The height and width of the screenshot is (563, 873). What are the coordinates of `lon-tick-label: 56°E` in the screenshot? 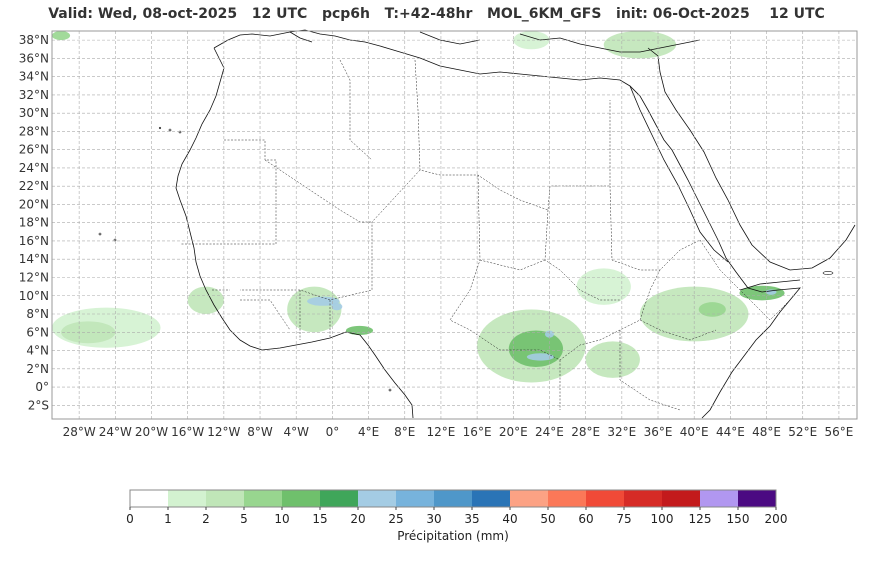 It's located at (838, 432).